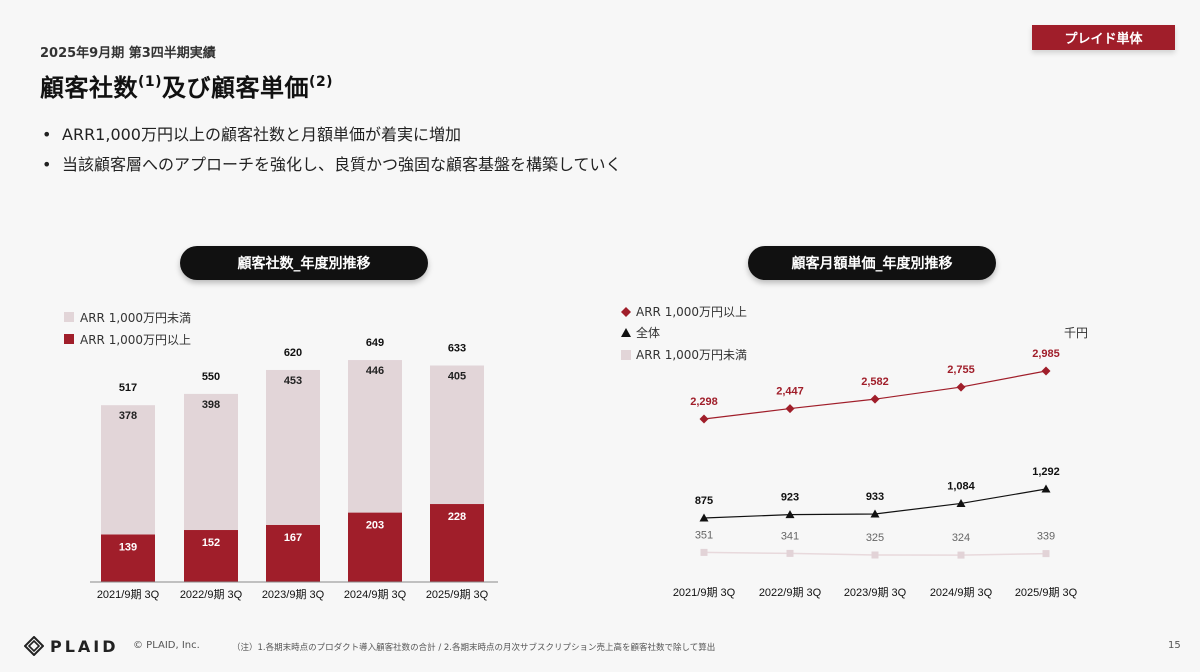 The image size is (1200, 672). What do you see at coordinates (211, 377) in the screenshot?
I see `bar-total-label: 550` at bounding box center [211, 377].